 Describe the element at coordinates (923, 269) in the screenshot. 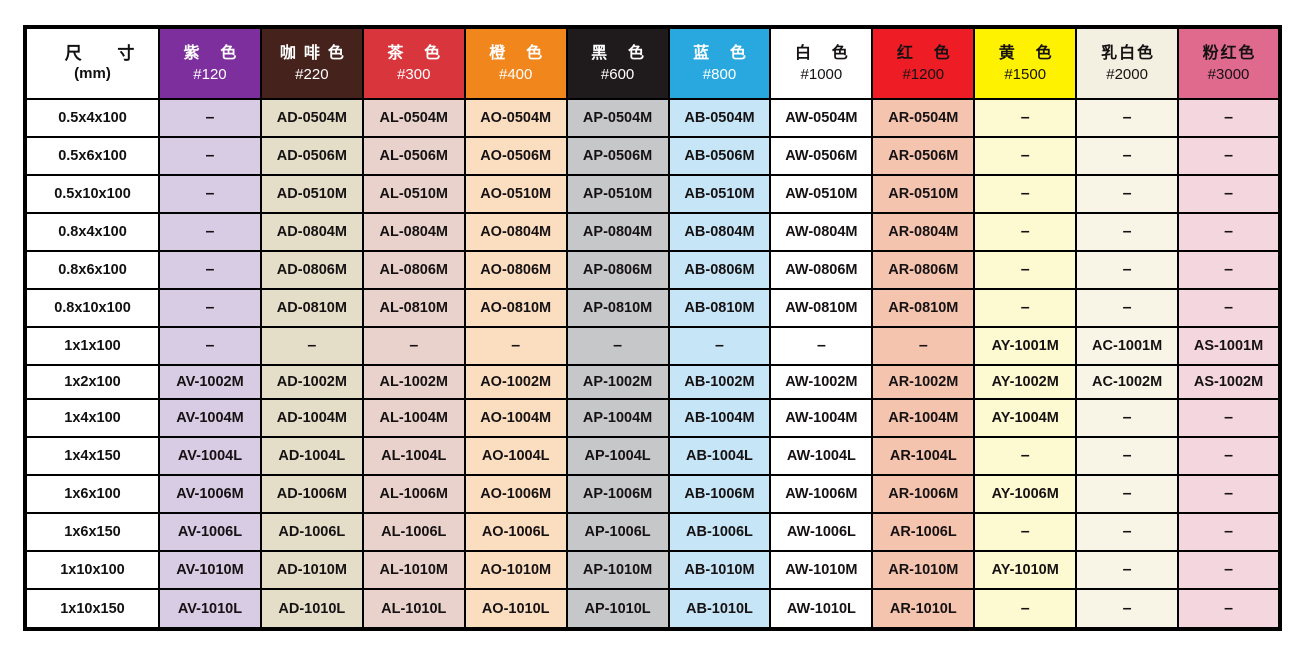

I see `product-code-cell: AR-0806M` at that location.